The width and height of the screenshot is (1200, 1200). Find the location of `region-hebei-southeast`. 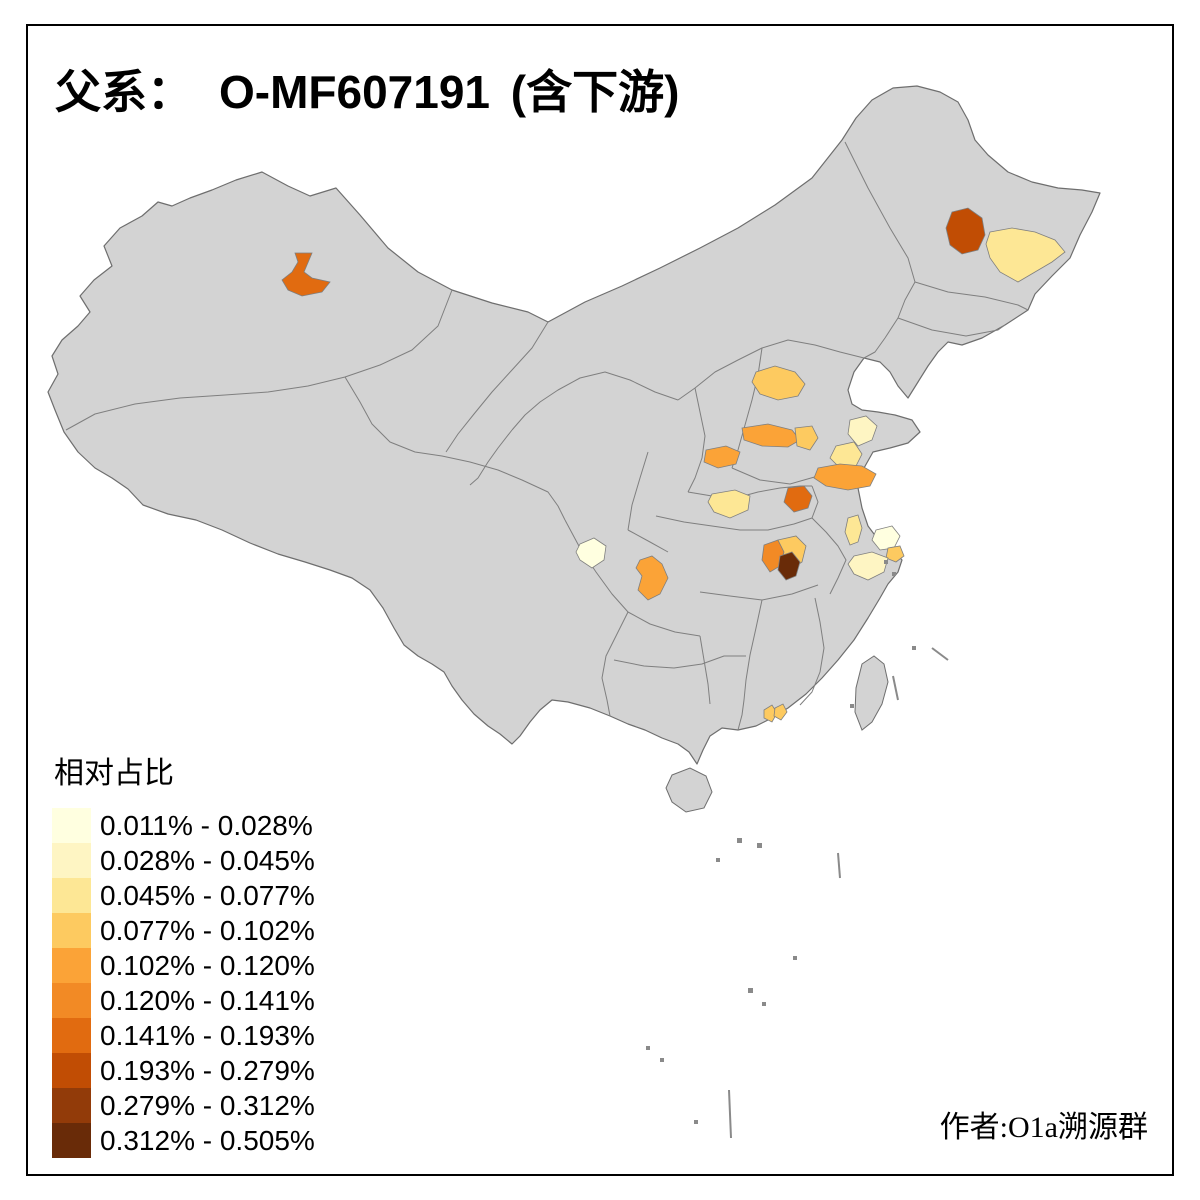

region-hebei-southeast is located at coordinates (806, 438).